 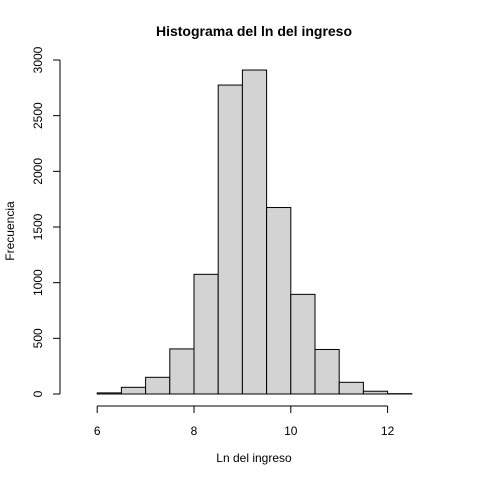 What do you see at coordinates (194, 431) in the screenshot?
I see `x-tick-label: 8` at bounding box center [194, 431].